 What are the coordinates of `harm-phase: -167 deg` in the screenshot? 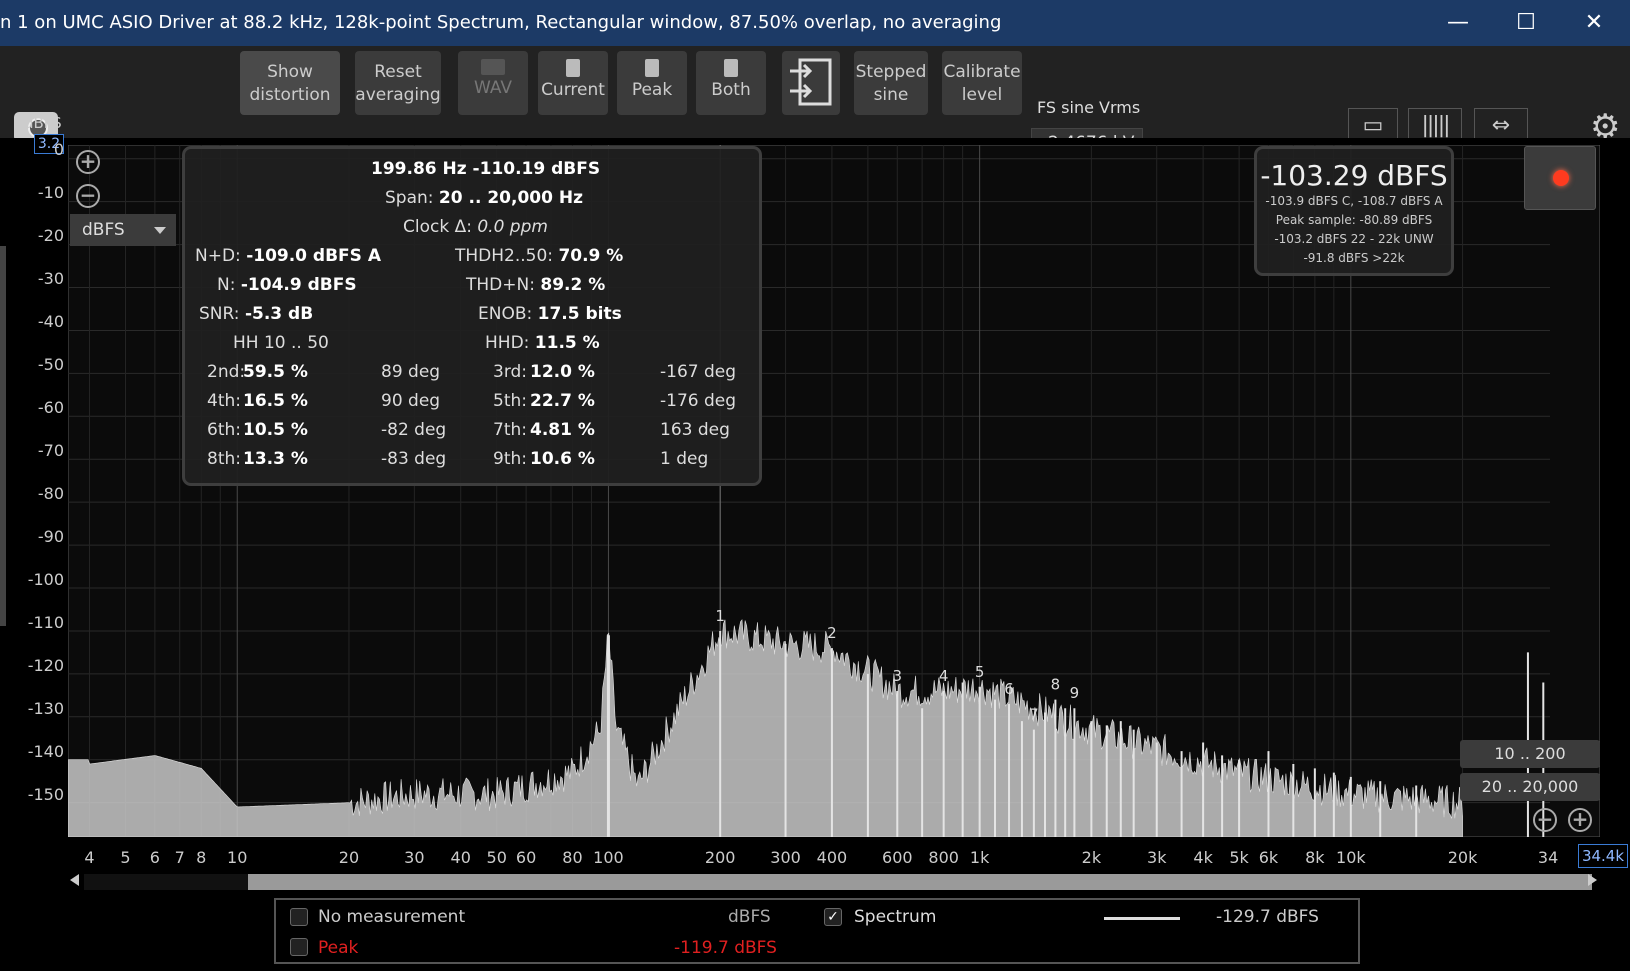 It's located at (698, 372).